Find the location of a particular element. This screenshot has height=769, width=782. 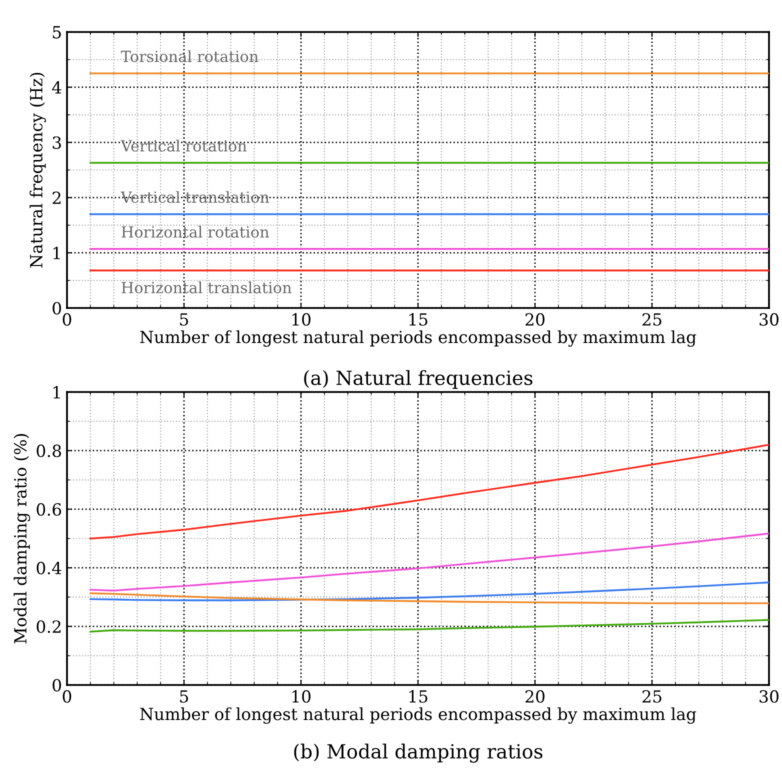

text: (a) Natural frequencies is located at coordinates (418, 379).